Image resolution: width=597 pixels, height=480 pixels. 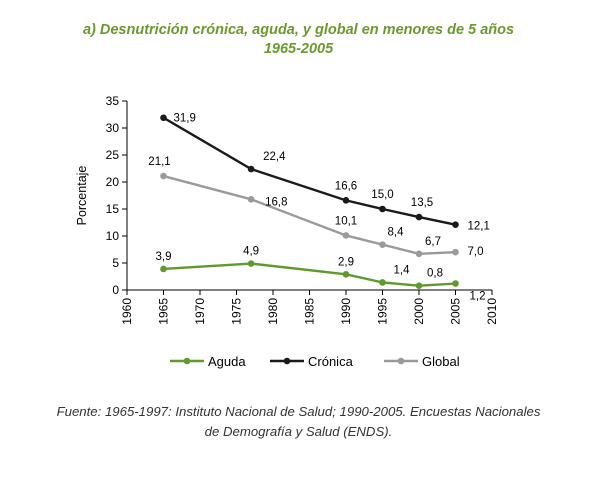 I want to click on data-label-crnica: 22,4, so click(x=274, y=157).